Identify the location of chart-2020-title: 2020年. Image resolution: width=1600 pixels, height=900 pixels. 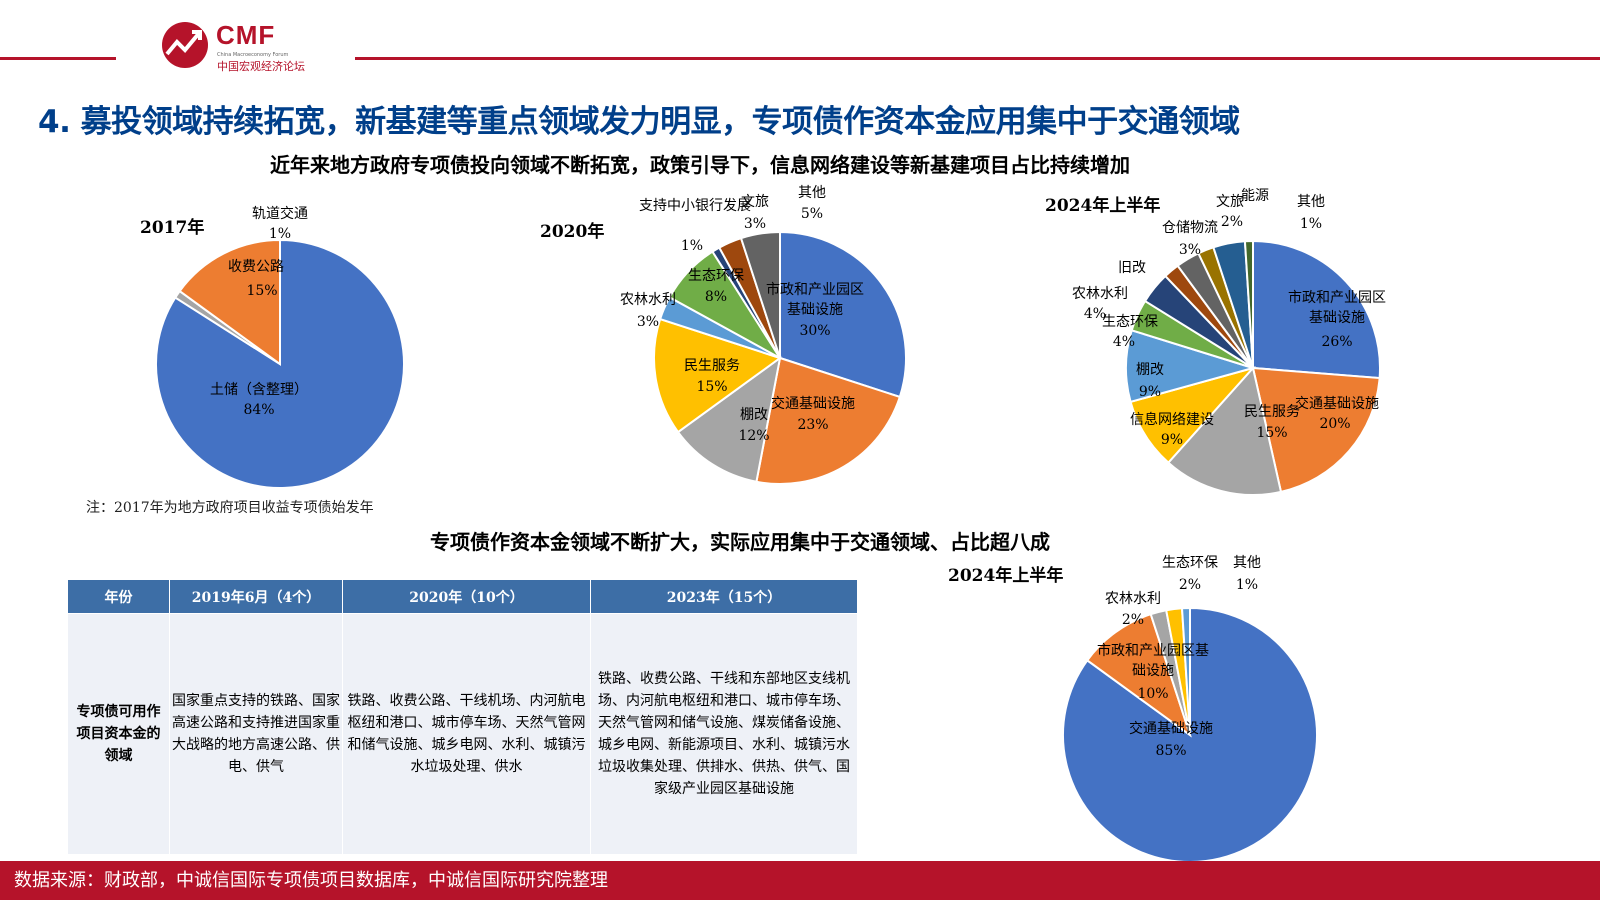
(572, 232).